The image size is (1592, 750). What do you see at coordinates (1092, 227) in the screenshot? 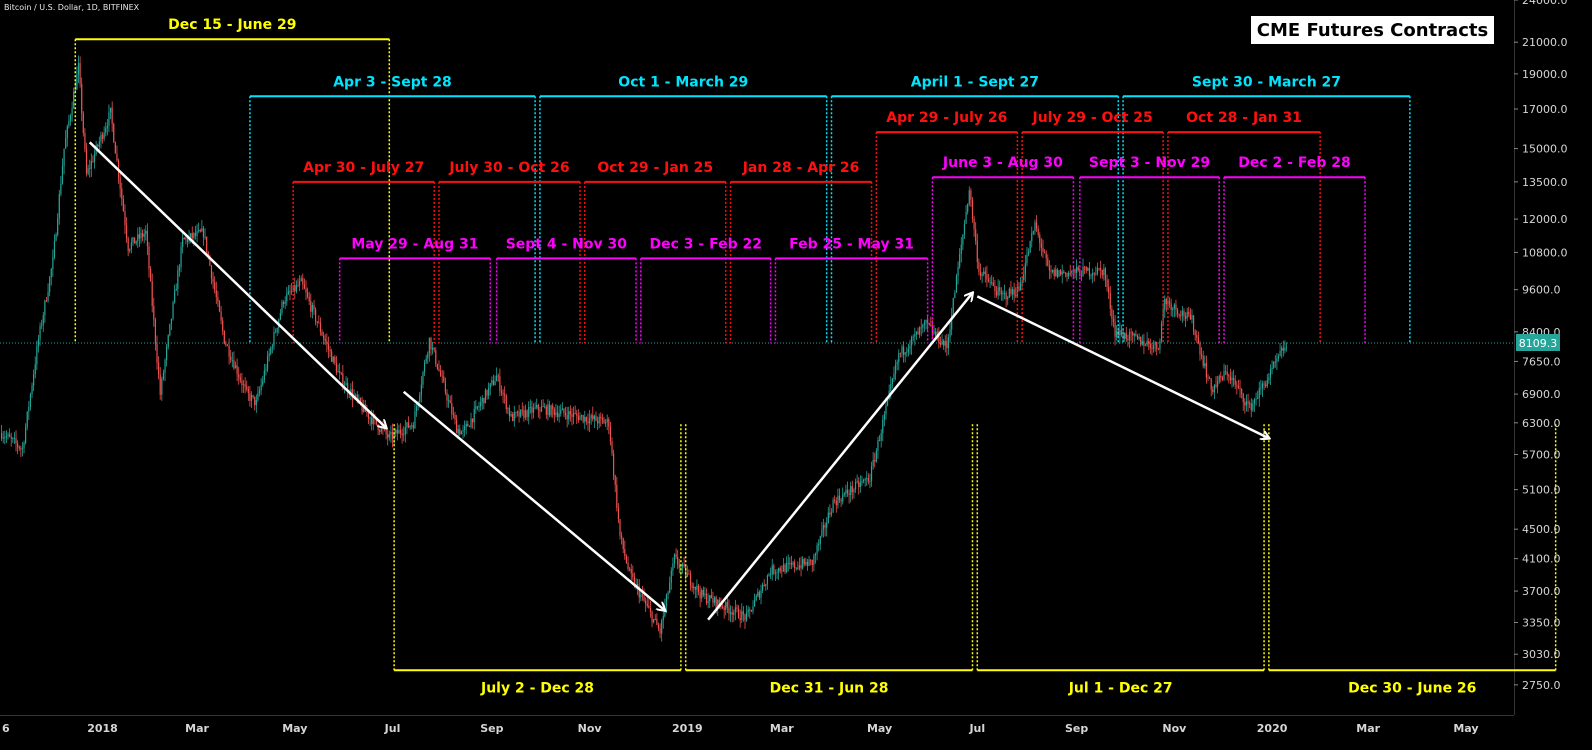
I see `contract-red: July 29 - Oct 25` at bounding box center [1092, 227].